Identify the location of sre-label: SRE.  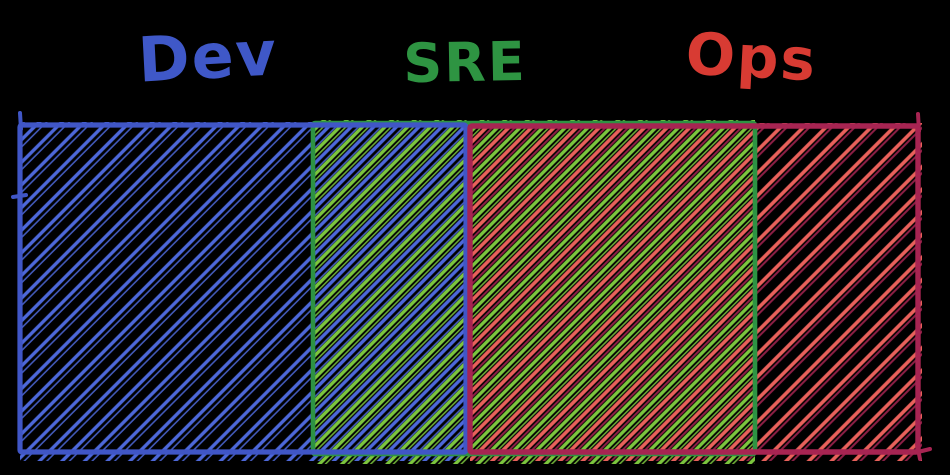
(465, 62).